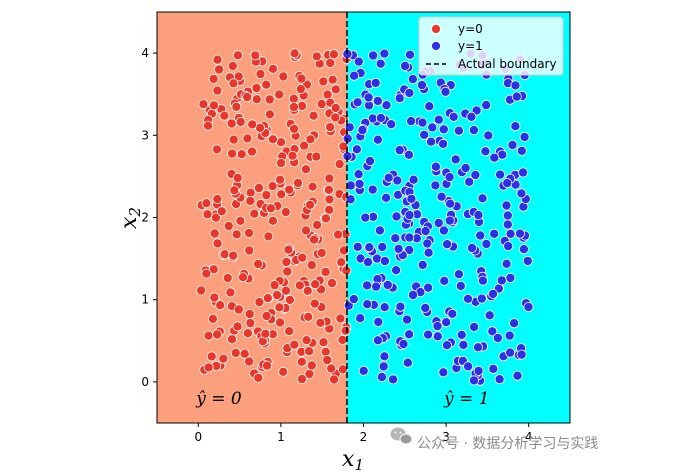  What do you see at coordinates (466, 399) in the screenshot?
I see `region-label-y-hat-1: ŷ = 1` at bounding box center [466, 399].